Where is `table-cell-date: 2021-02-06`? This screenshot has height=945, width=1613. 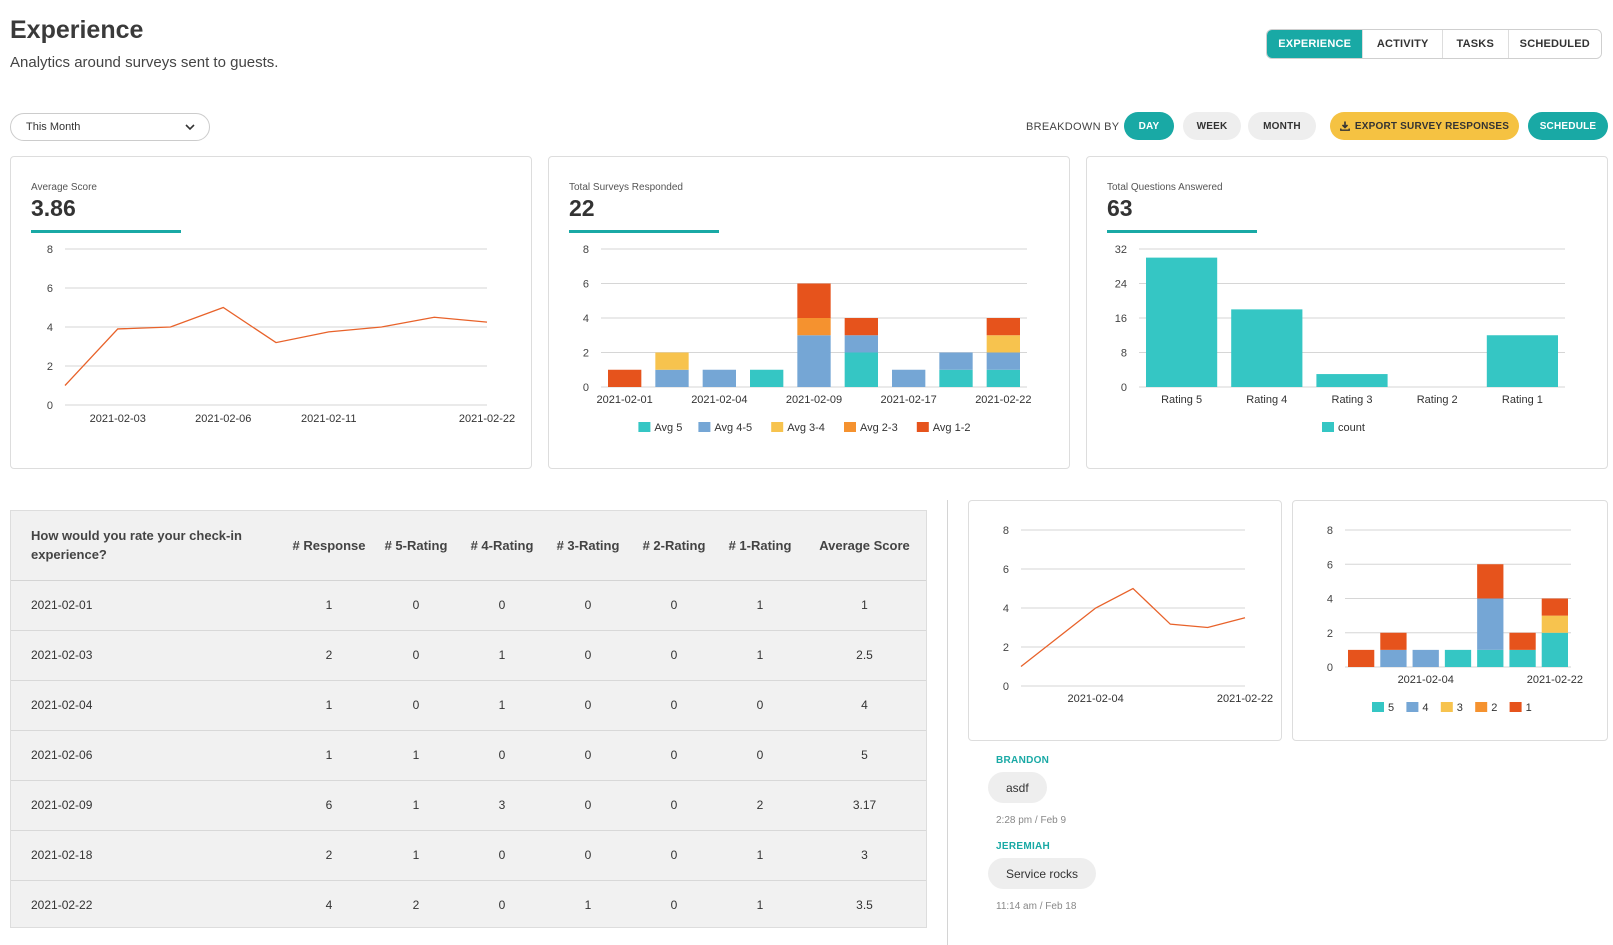
table-cell-date: 2021-02-06 is located at coordinates (148, 755).